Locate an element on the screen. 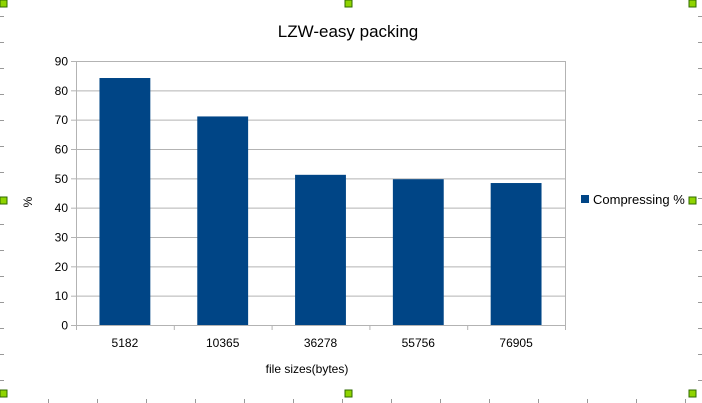 The width and height of the screenshot is (702, 403). x-axis-label: file sizes(bytes) is located at coordinates (307, 369).